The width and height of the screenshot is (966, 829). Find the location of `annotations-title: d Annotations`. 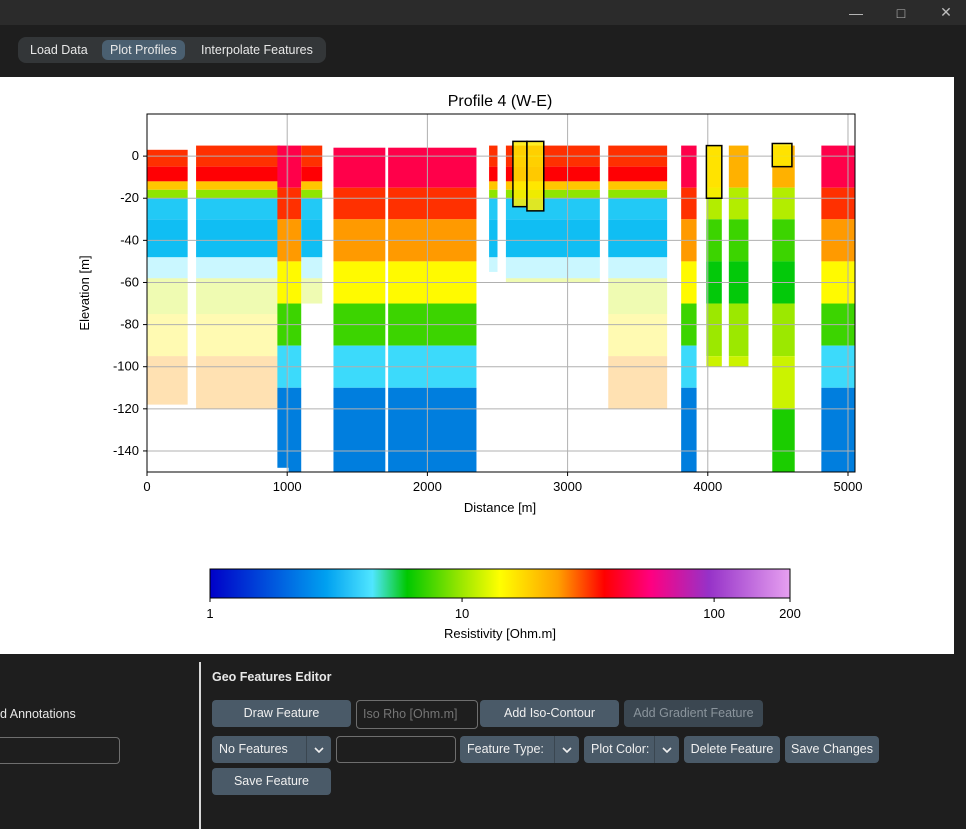

annotations-title: d Annotations is located at coordinates (38, 714).